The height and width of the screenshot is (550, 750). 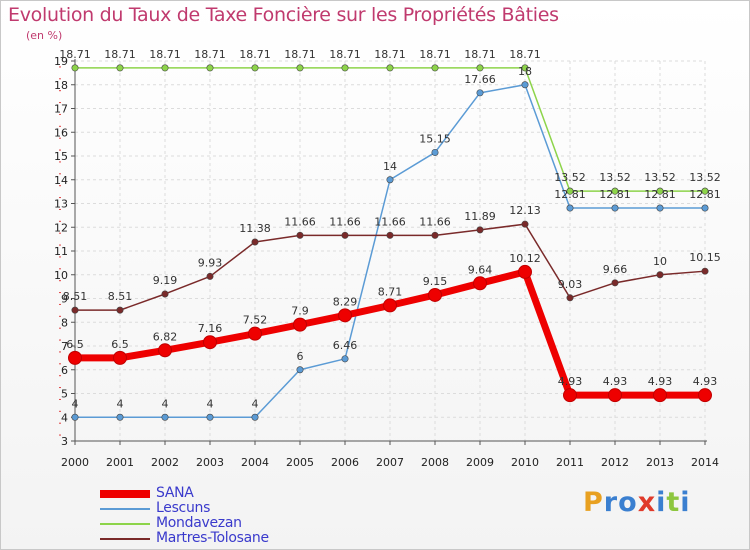 I want to click on data-label: 10, so click(x=660, y=261).